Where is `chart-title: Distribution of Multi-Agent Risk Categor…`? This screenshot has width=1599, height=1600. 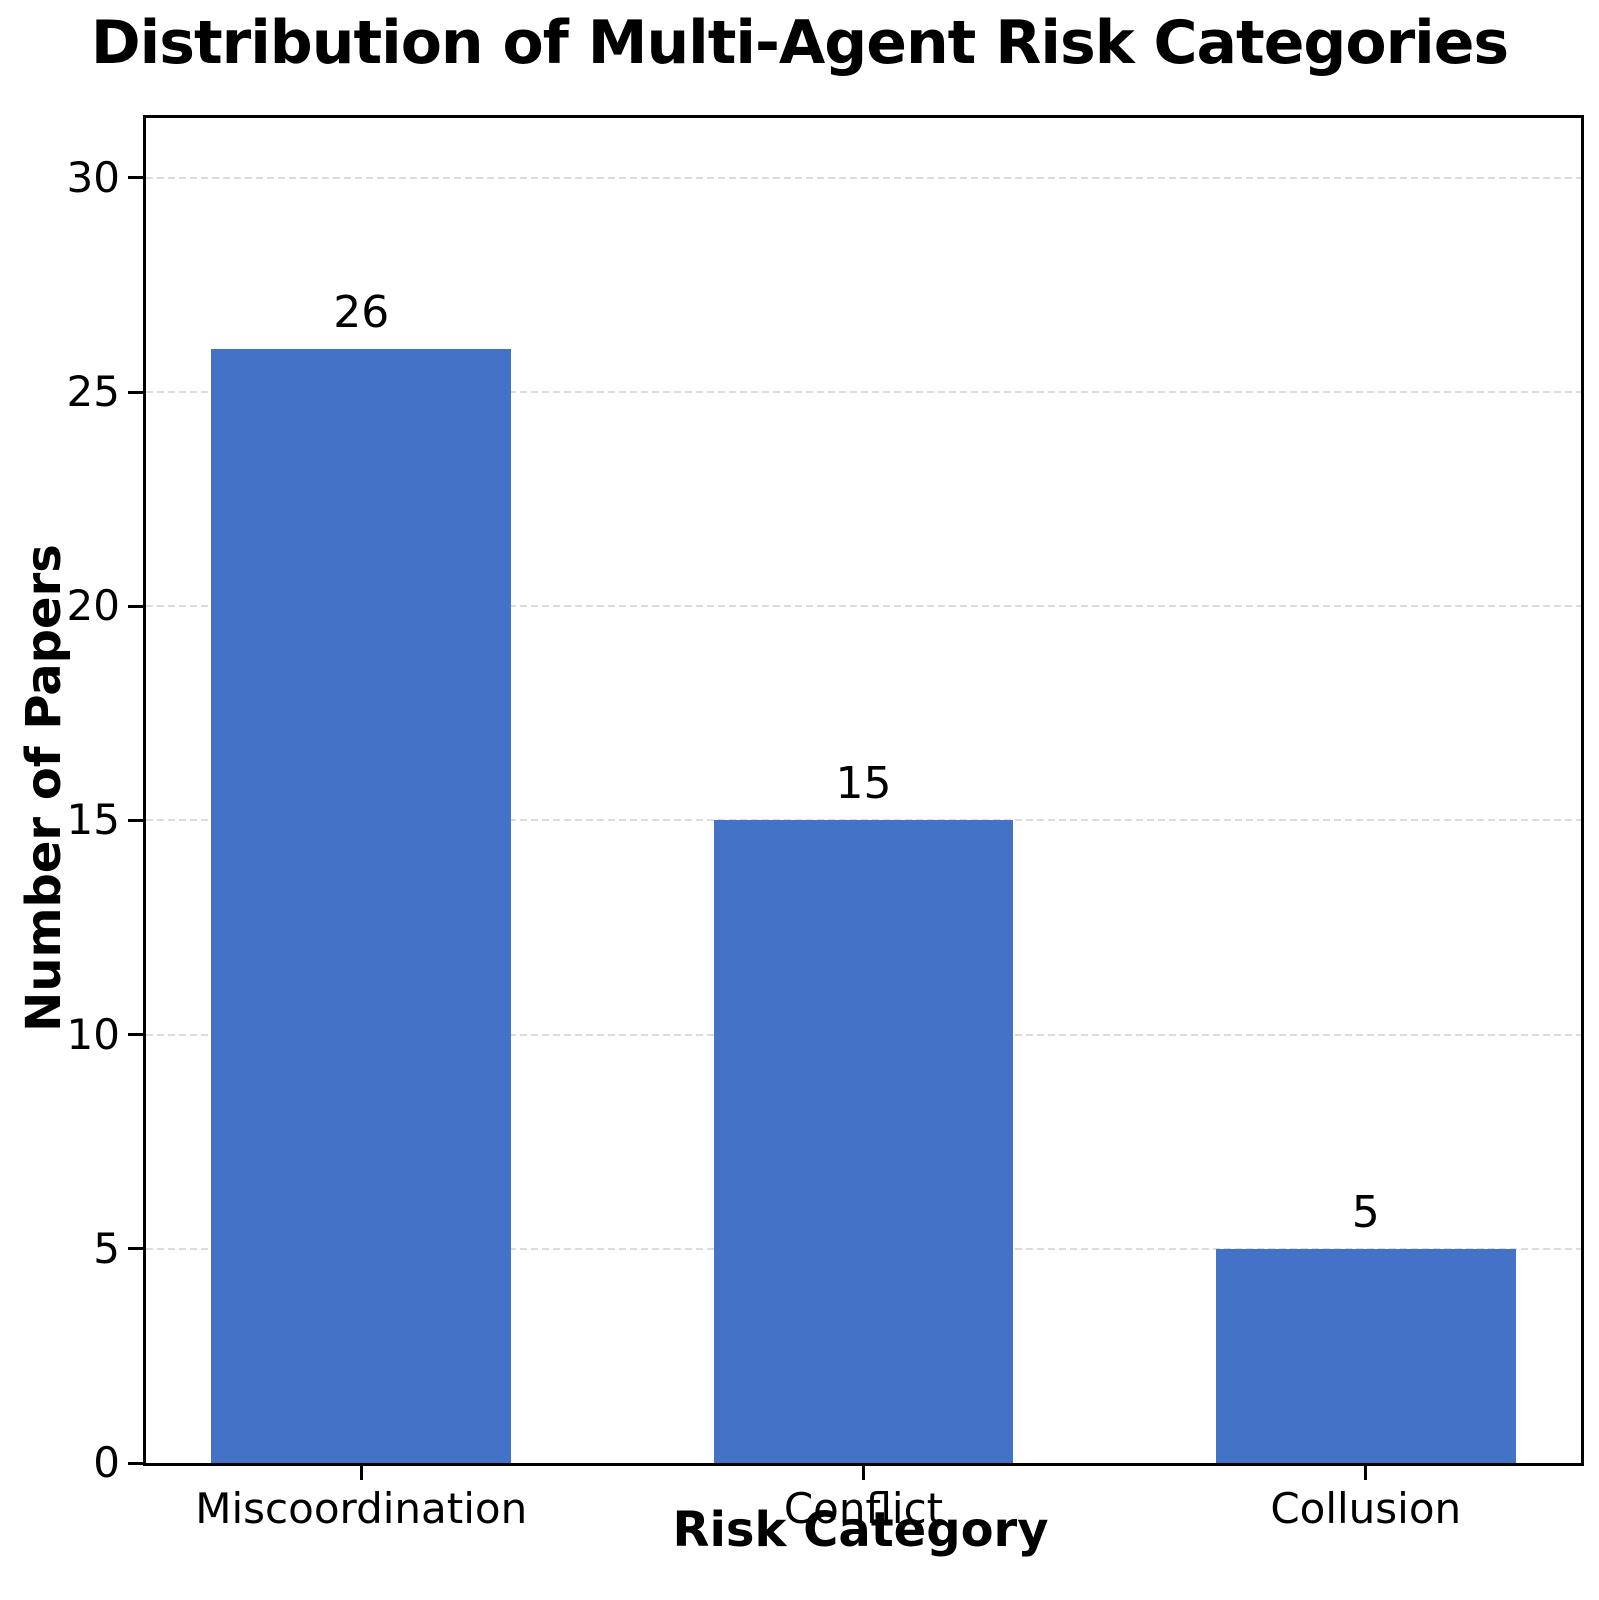
chart-title: Distribution of Multi-Agent Risk Categor… is located at coordinates (799, 43).